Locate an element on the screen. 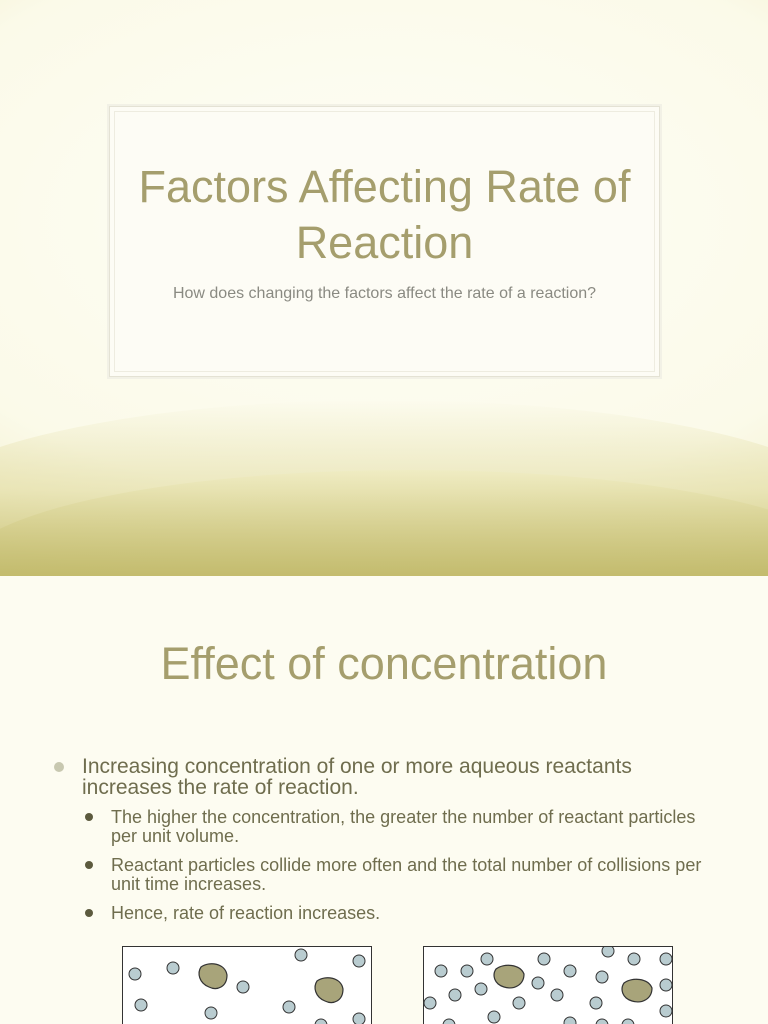 Image resolution: width=768 pixels, height=1024 pixels. high-concentration-diagram is located at coordinates (548, 985).